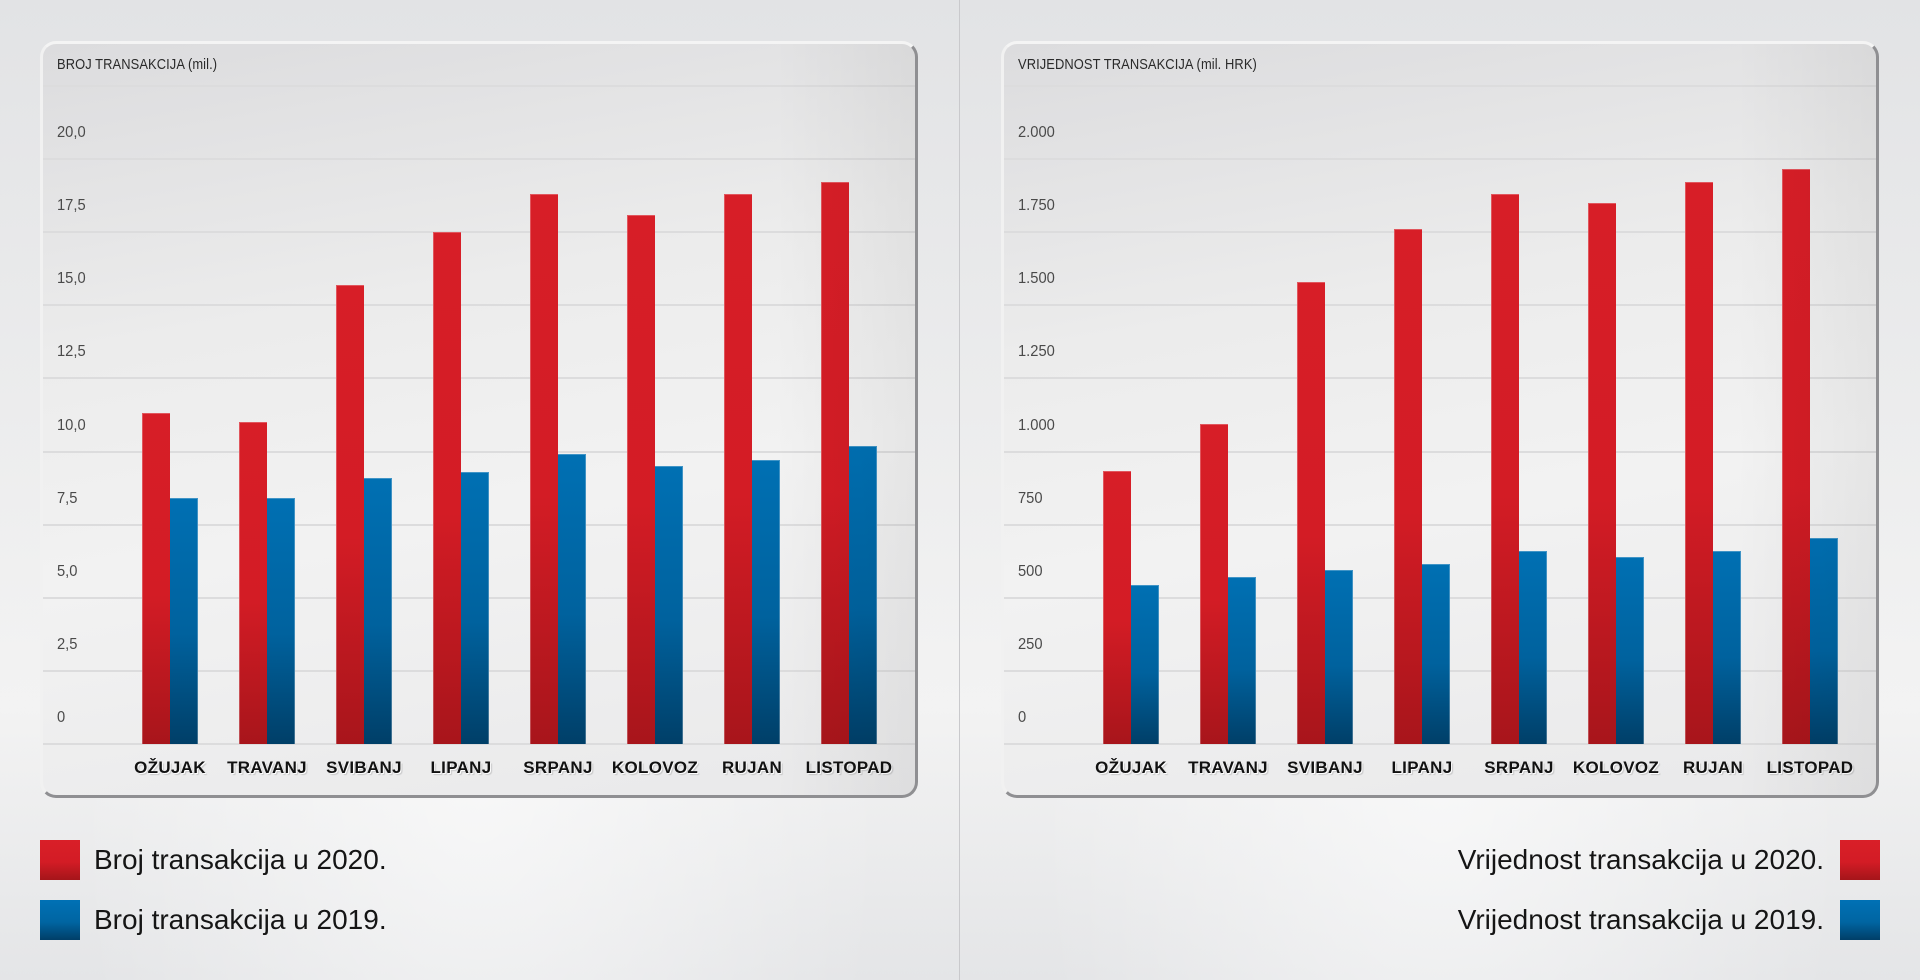 The width and height of the screenshot is (1920, 980). I want to click on legend-item-count-2019: Broj transakcija u 2019., so click(213, 920).